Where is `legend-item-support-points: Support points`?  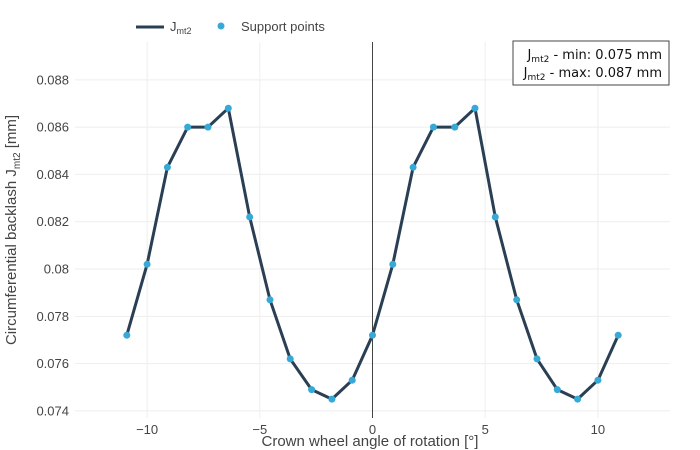 legend-item-support-points: Support points is located at coordinates (283, 26).